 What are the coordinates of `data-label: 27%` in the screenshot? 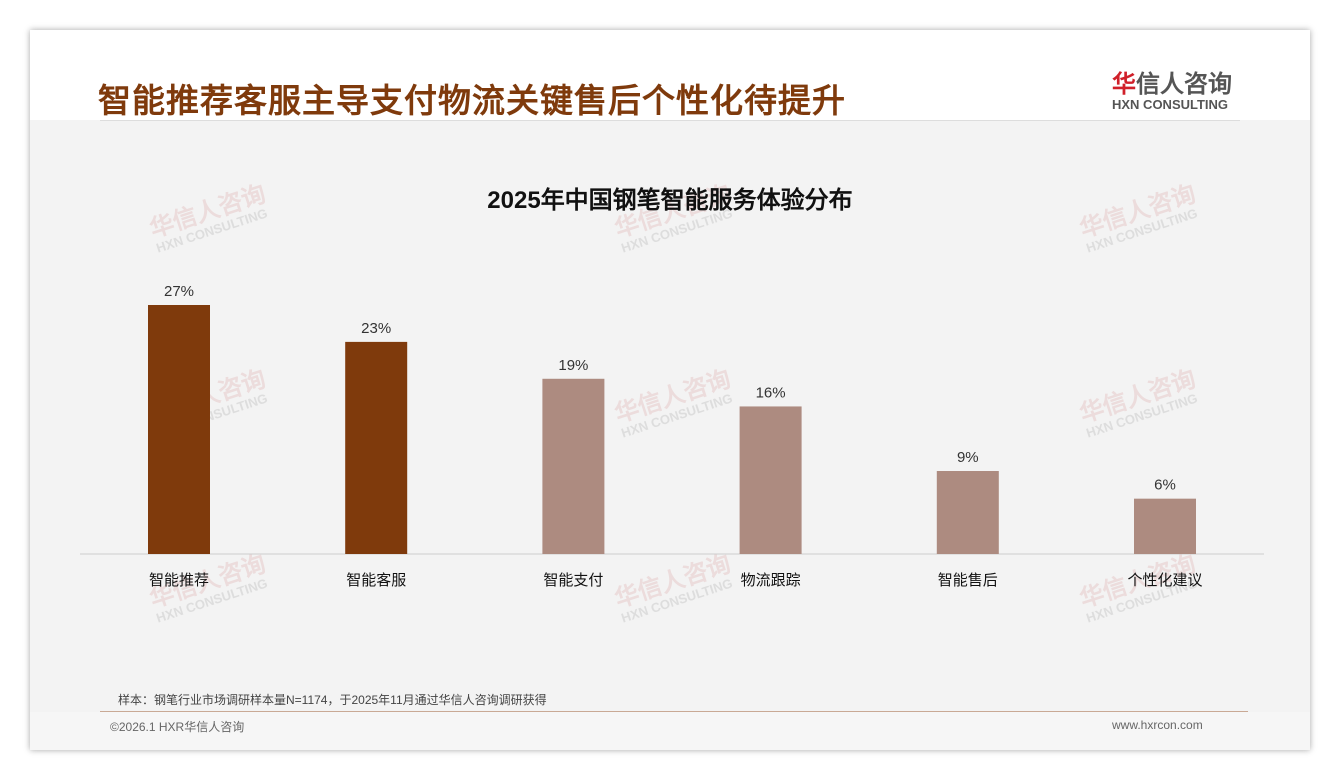 It's located at (179, 291).